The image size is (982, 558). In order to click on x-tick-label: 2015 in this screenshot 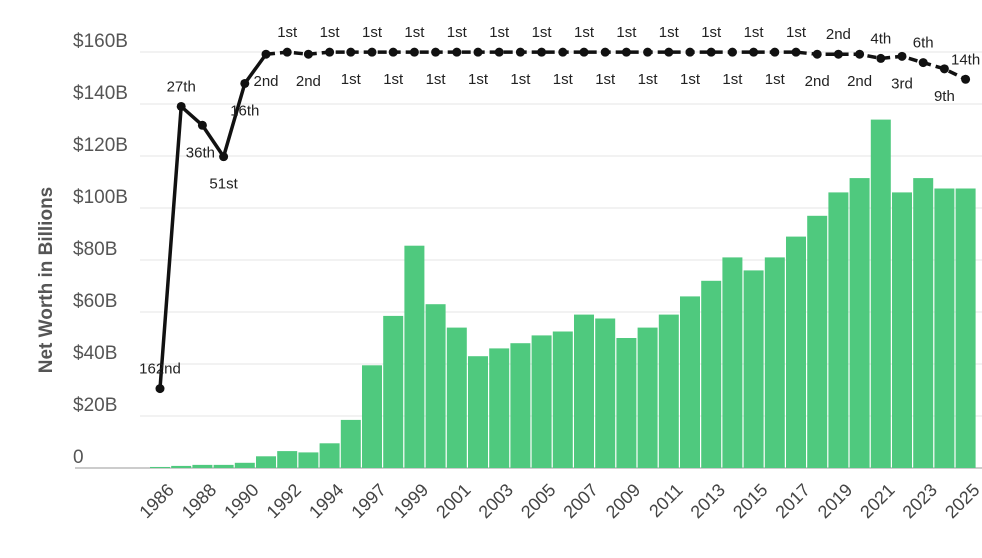, I will do `click(750, 501)`.